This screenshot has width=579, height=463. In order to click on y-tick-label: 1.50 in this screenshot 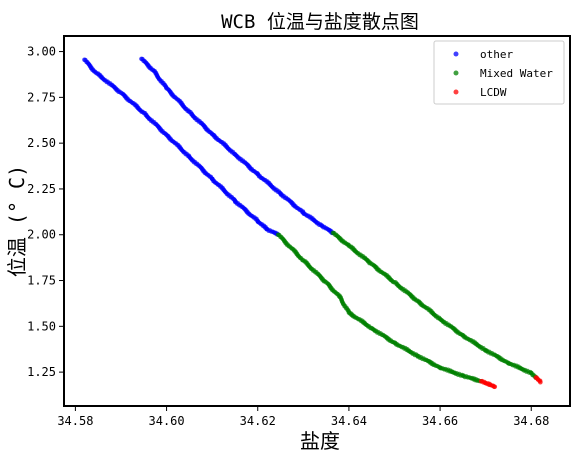, I will do `click(41, 326)`.